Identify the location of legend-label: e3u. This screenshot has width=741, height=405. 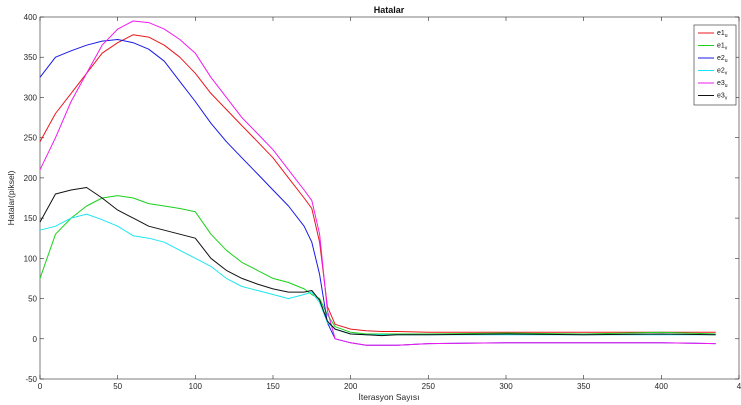
(722, 84).